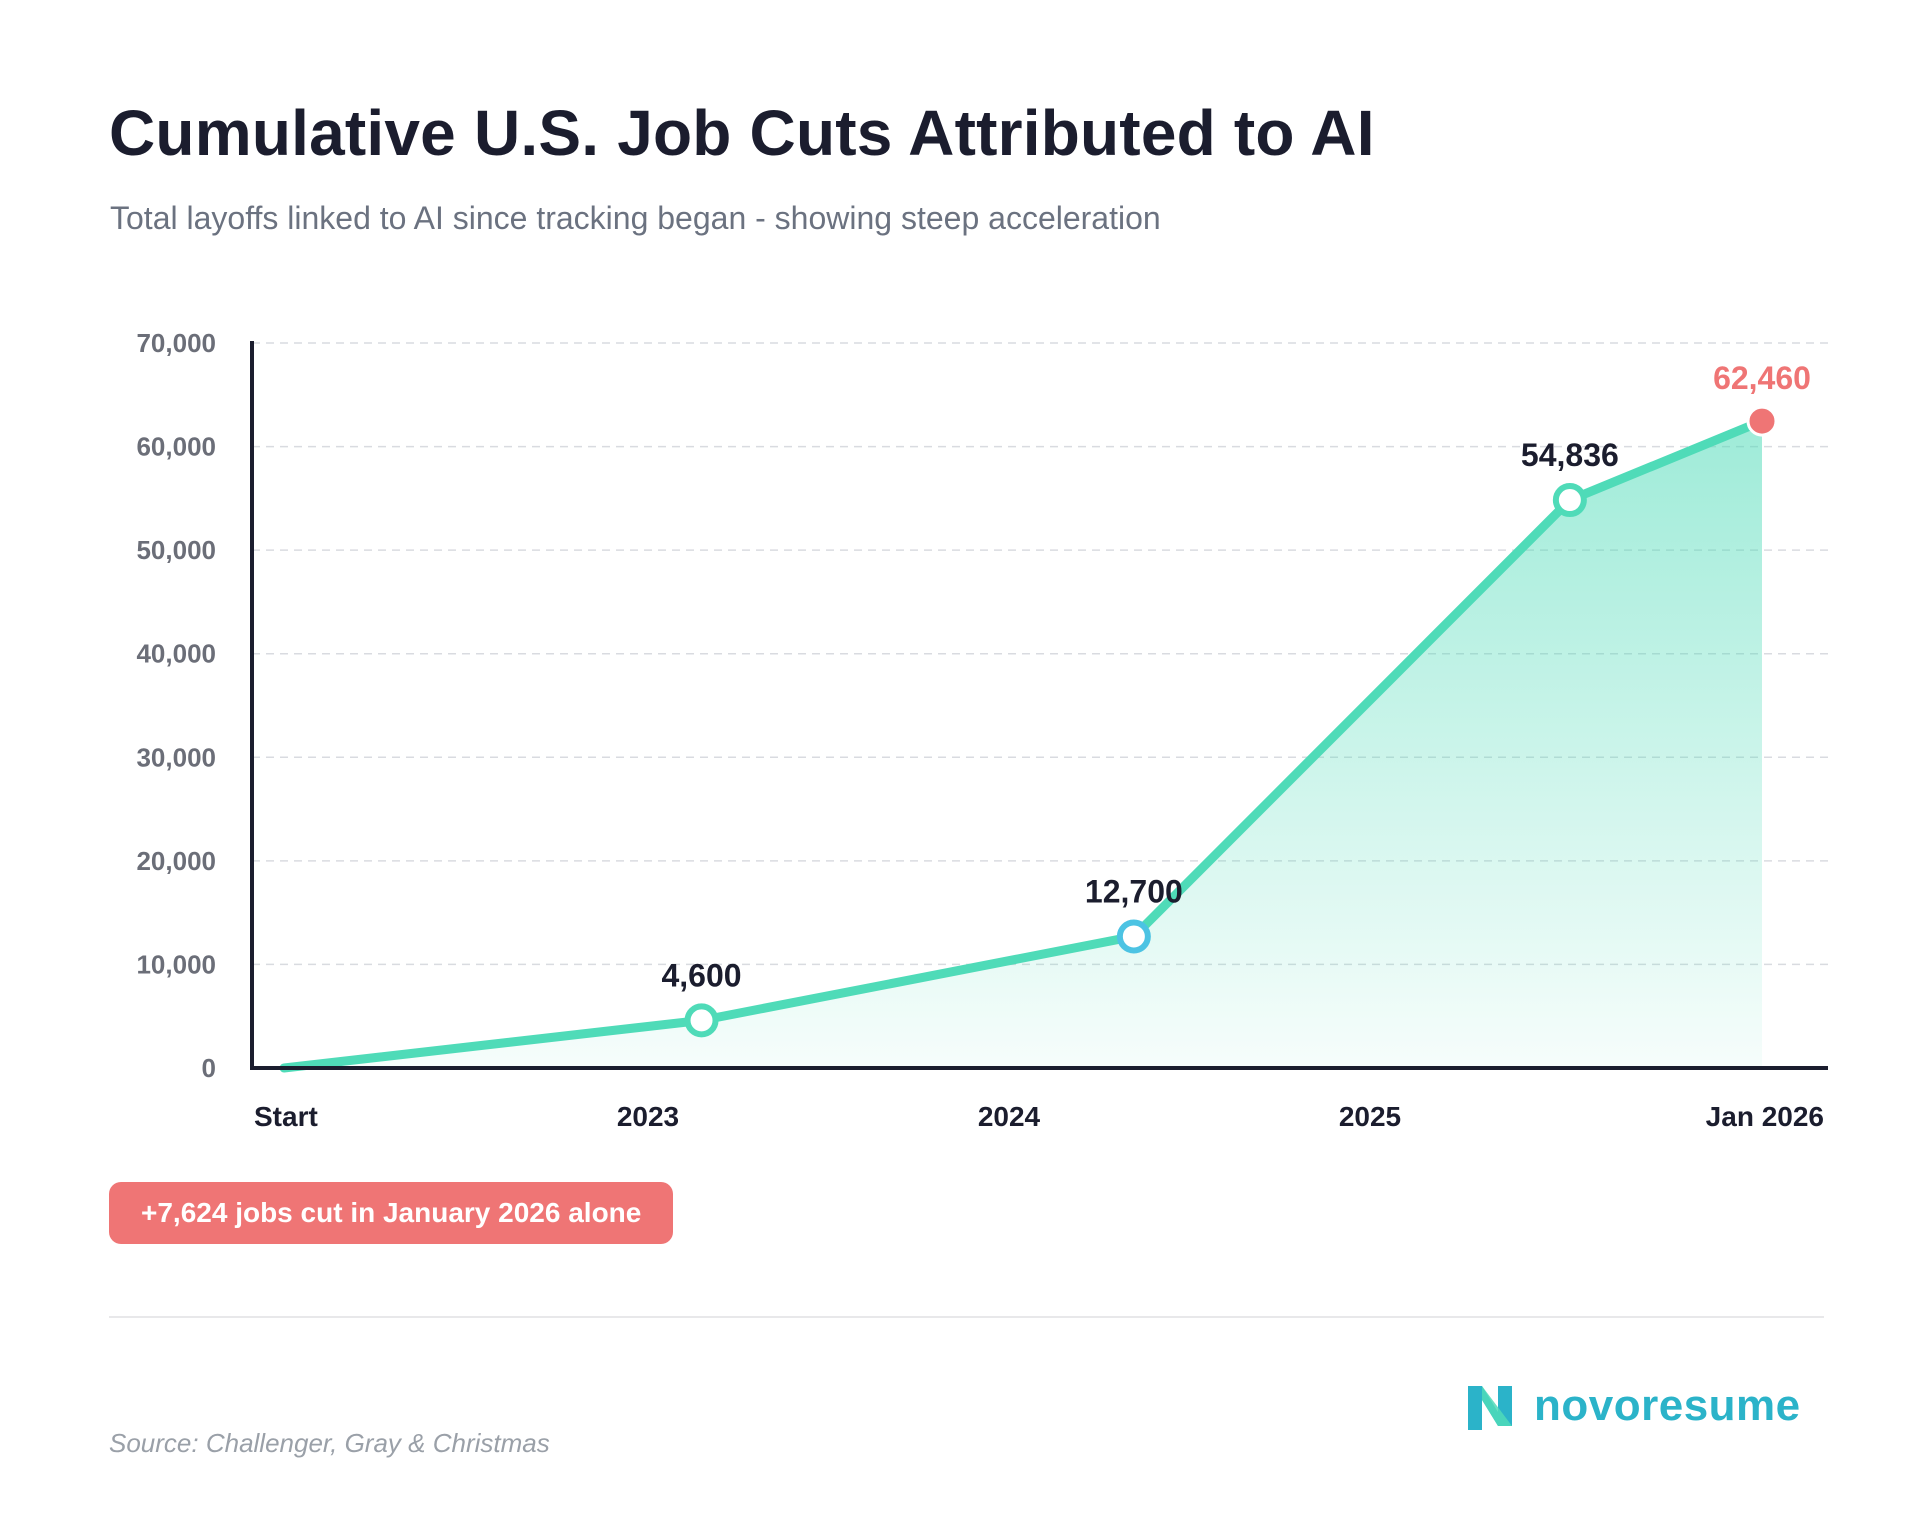  What do you see at coordinates (286, 1116) in the screenshot?
I see `x-tick-label: Start` at bounding box center [286, 1116].